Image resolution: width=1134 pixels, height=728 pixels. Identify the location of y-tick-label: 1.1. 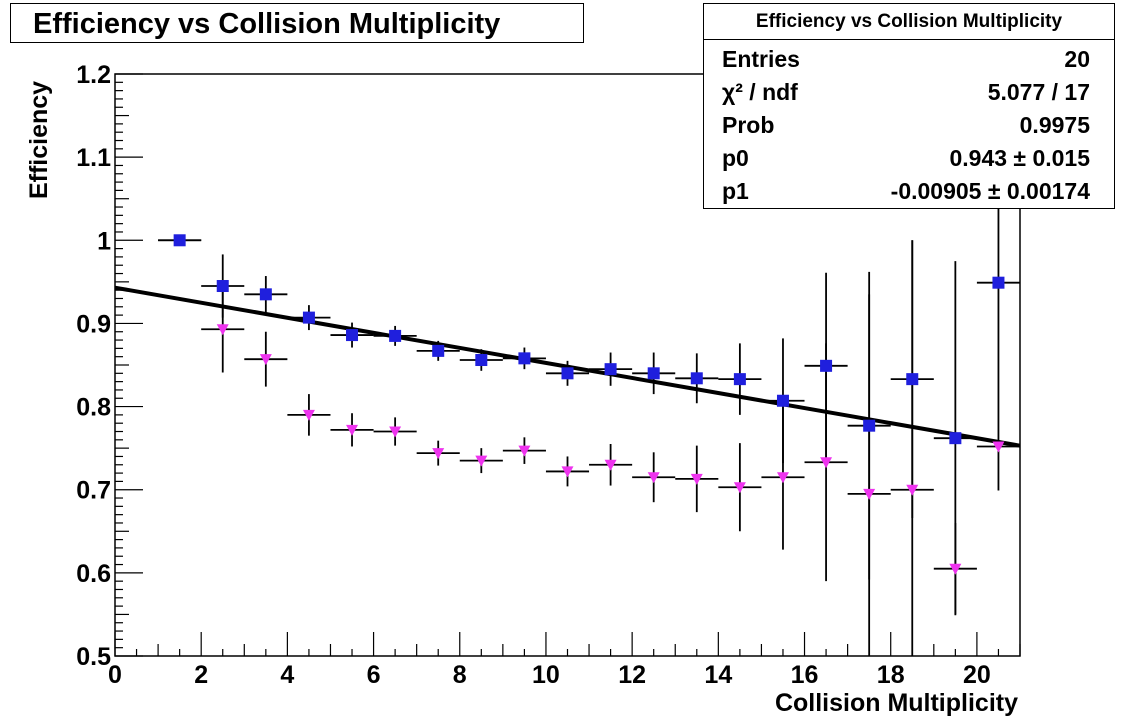
(93, 158).